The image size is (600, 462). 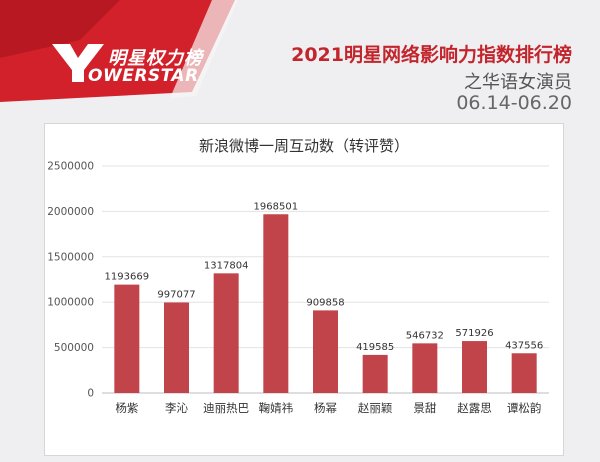 What do you see at coordinates (70, 212) in the screenshot?
I see `y-tick-label: 2000000` at bounding box center [70, 212].